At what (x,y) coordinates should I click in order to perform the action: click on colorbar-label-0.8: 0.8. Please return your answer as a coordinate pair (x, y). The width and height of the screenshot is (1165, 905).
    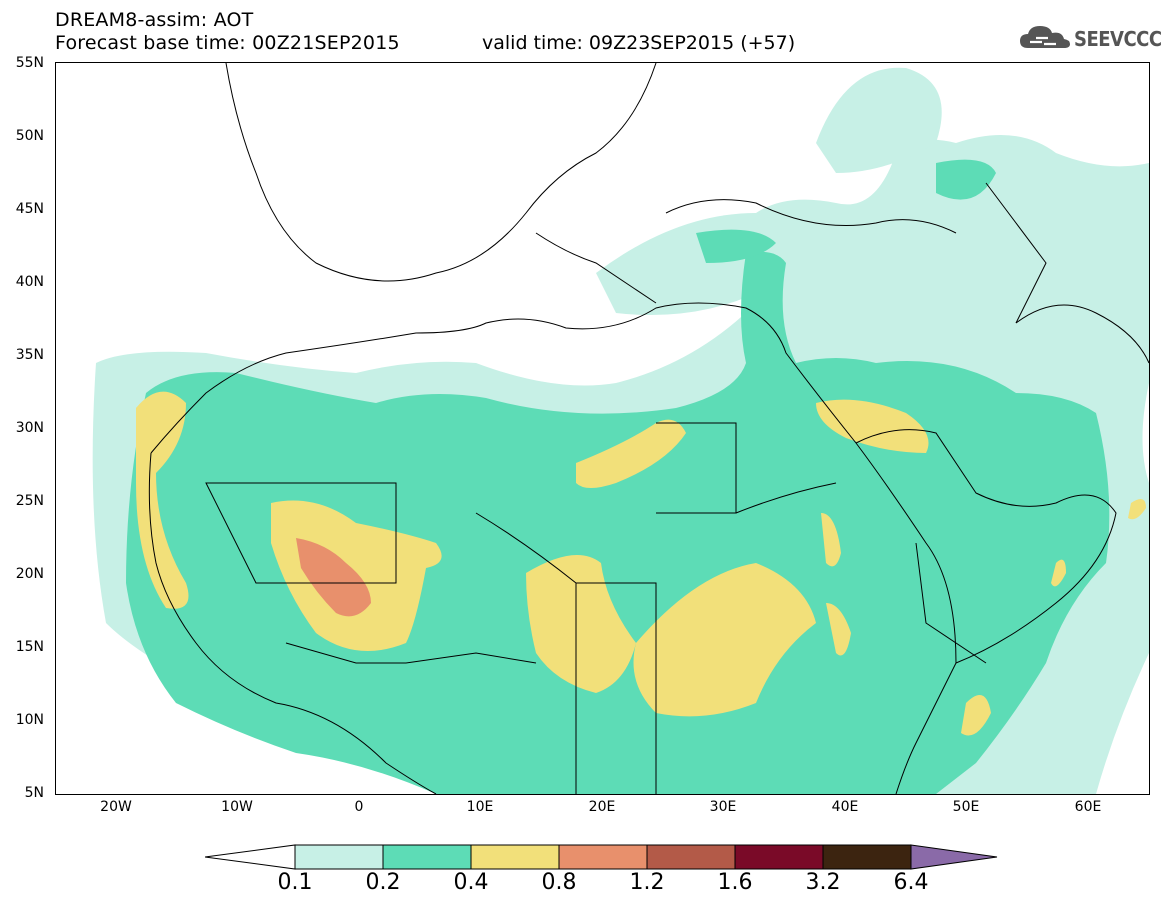
    Looking at the image, I should click on (559, 882).